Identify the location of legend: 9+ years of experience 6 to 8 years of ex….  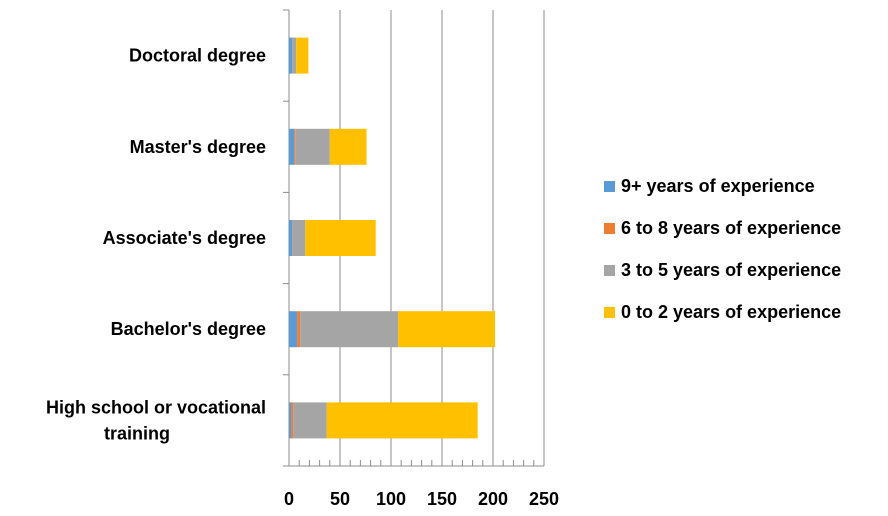
(722, 260).